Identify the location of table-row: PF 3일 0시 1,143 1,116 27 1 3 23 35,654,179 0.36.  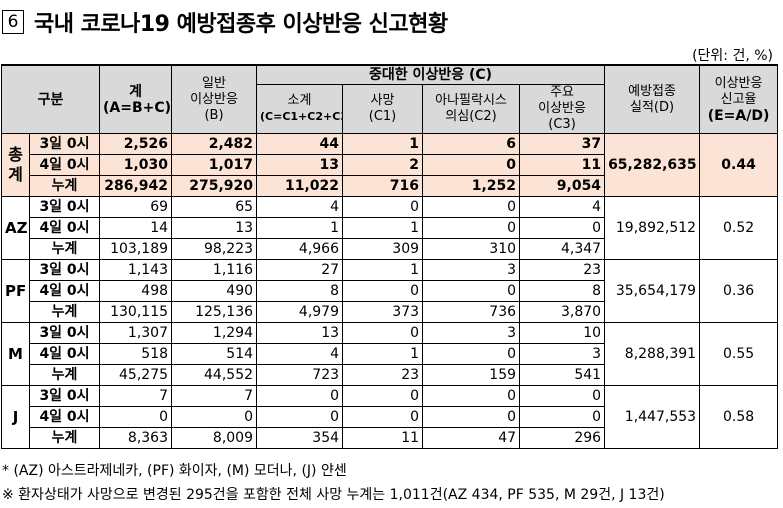
(390, 291).